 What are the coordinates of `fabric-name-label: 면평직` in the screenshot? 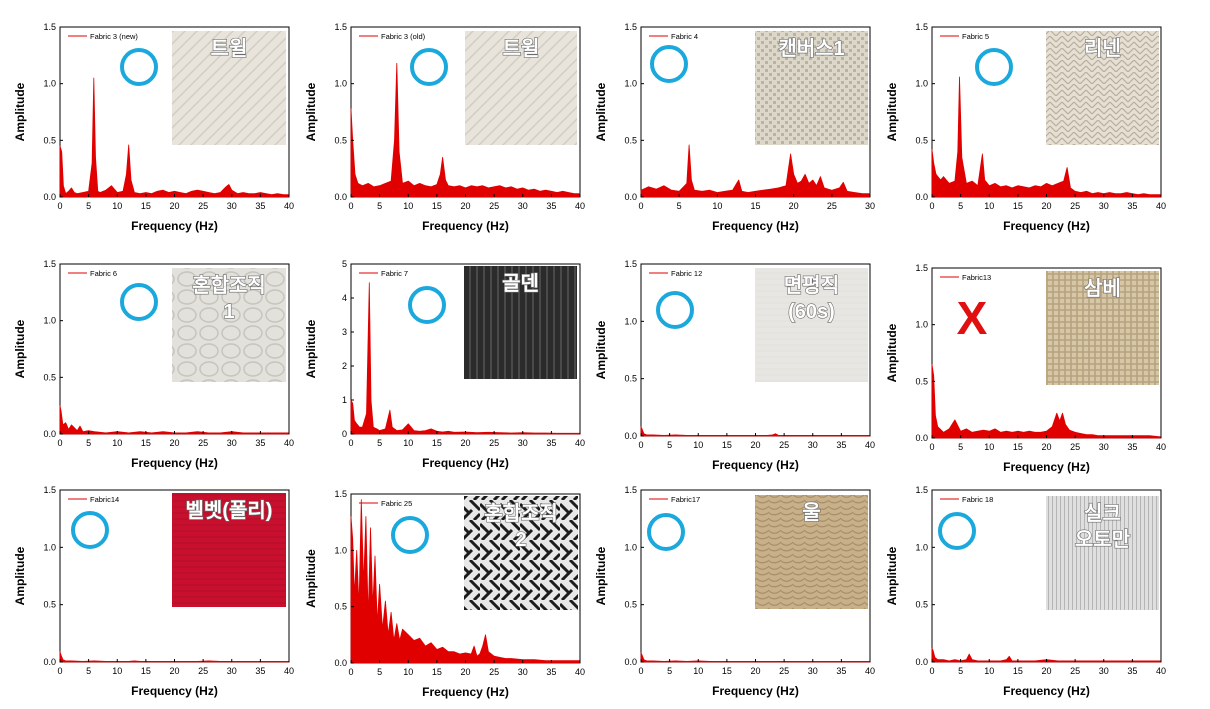 It's located at (811, 285).